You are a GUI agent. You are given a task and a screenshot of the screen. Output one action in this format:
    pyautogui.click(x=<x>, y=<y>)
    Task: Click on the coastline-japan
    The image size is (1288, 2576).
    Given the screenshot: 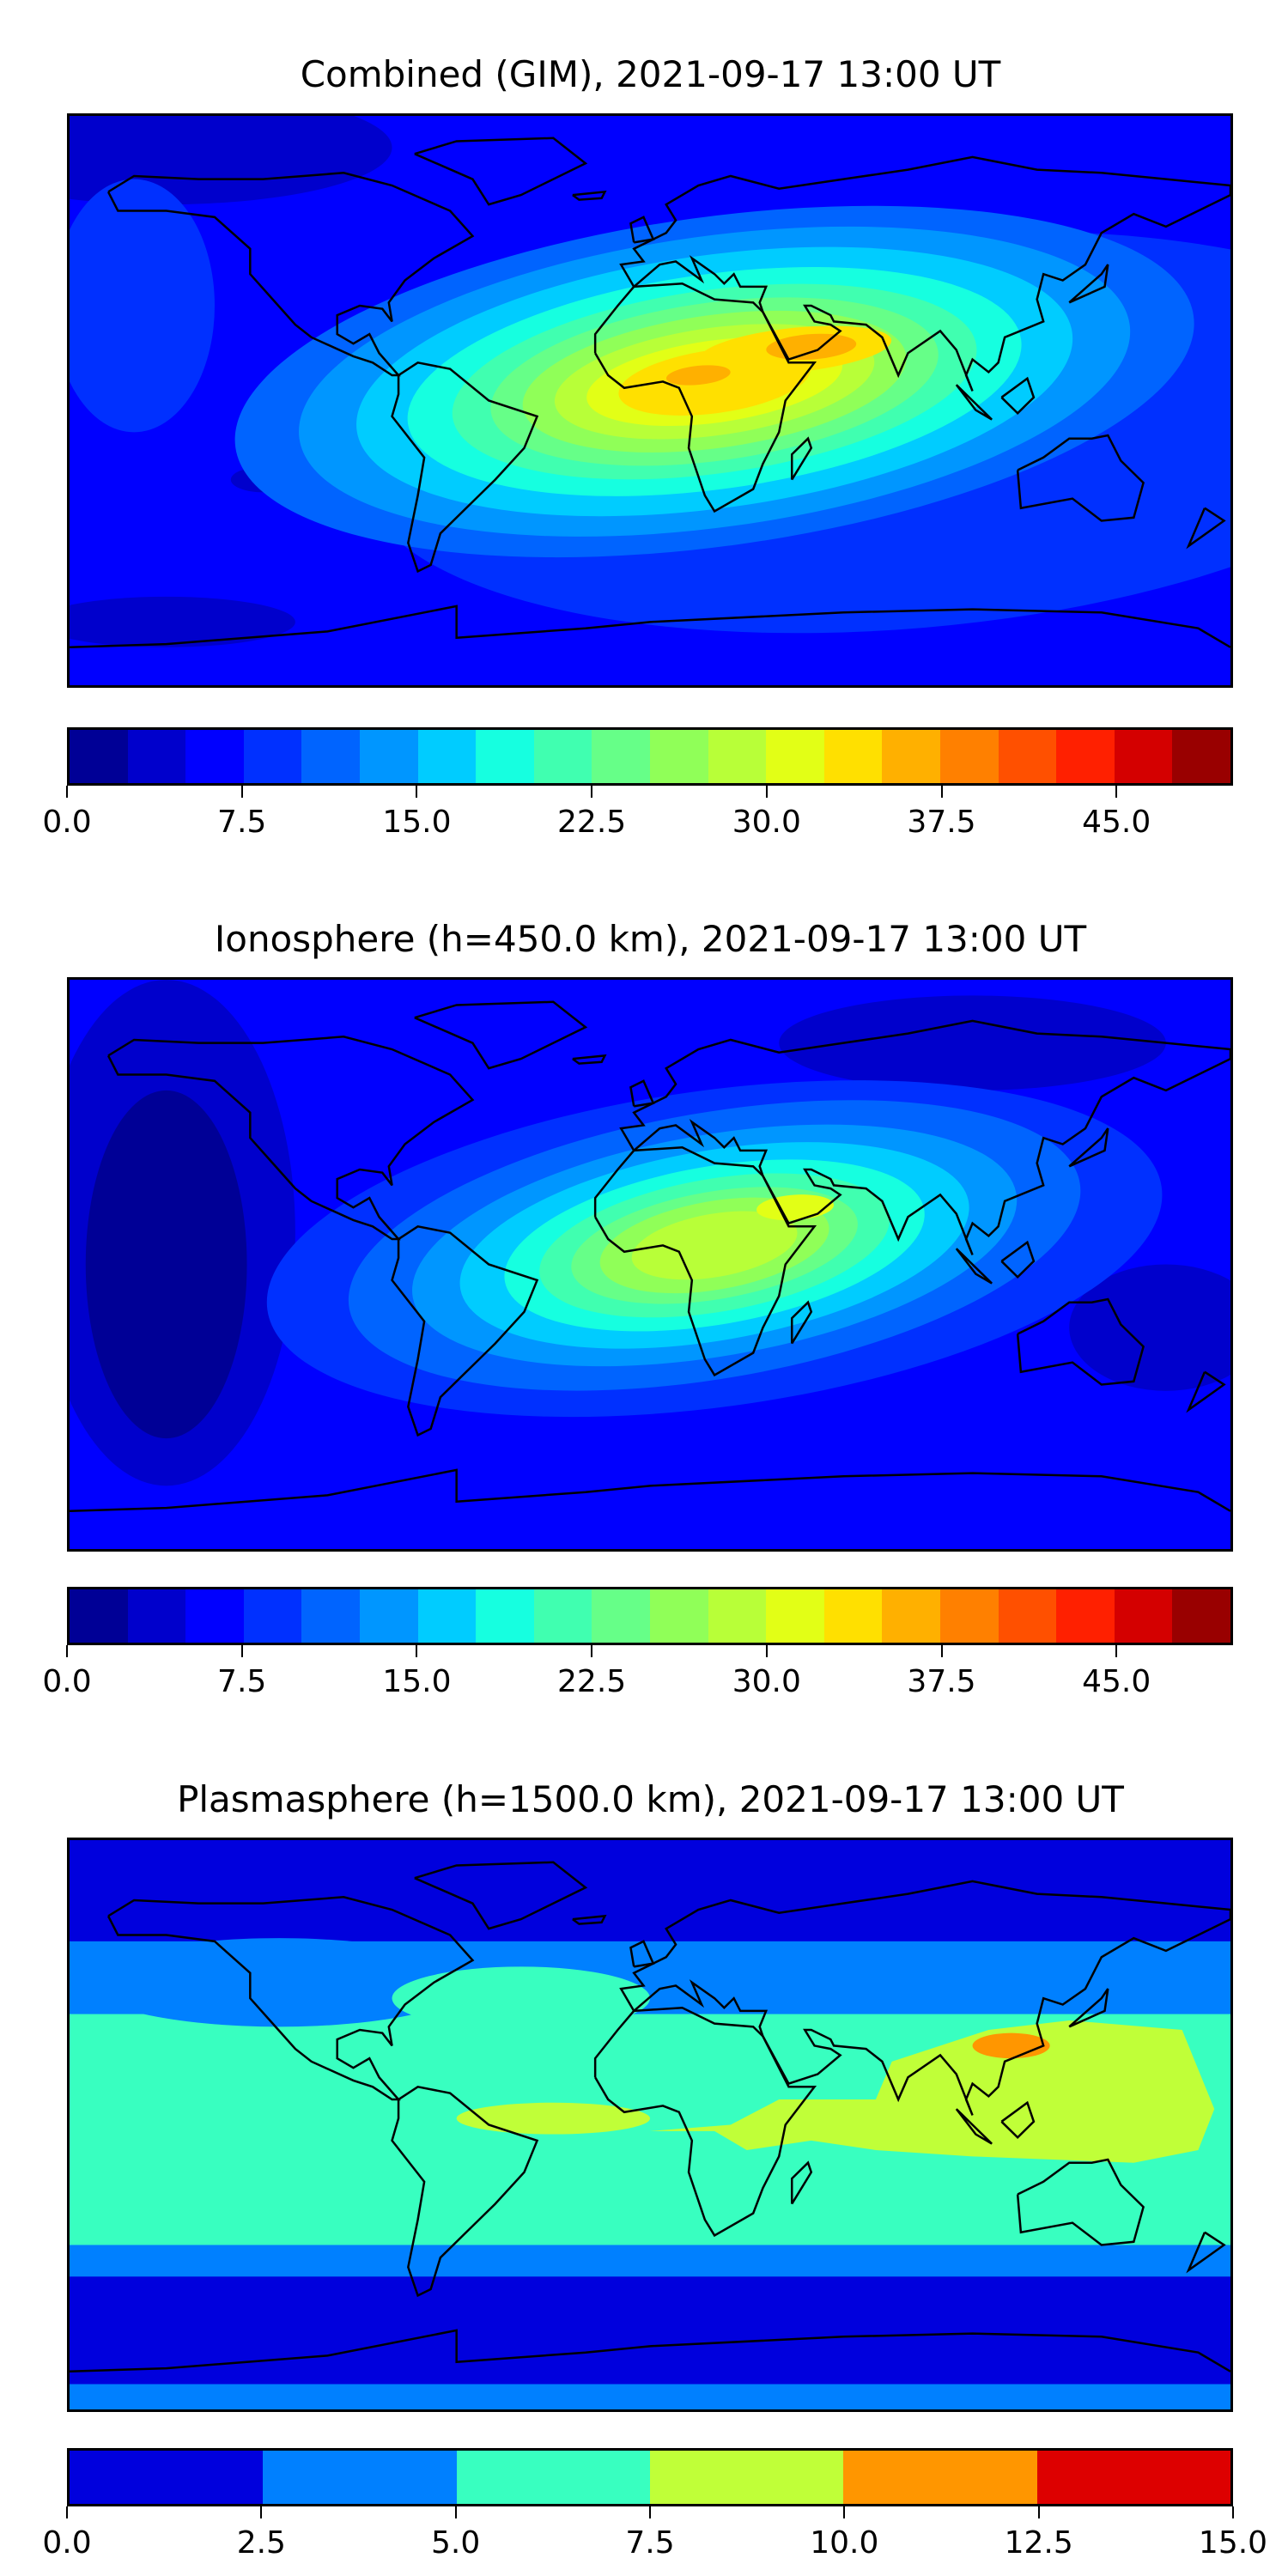 What is the action you would take?
    pyautogui.click(x=1089, y=283)
    